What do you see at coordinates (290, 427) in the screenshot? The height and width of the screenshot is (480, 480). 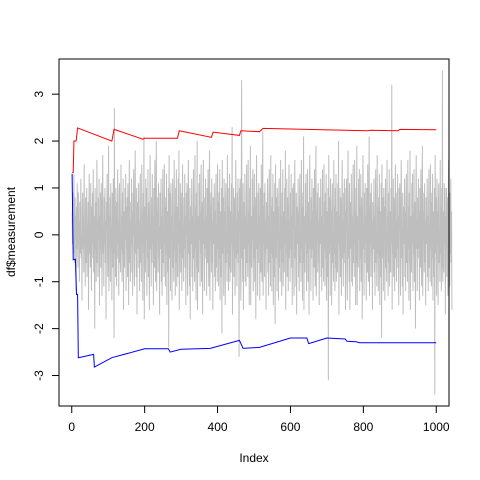 I see `x-tick-label: 600` at bounding box center [290, 427].